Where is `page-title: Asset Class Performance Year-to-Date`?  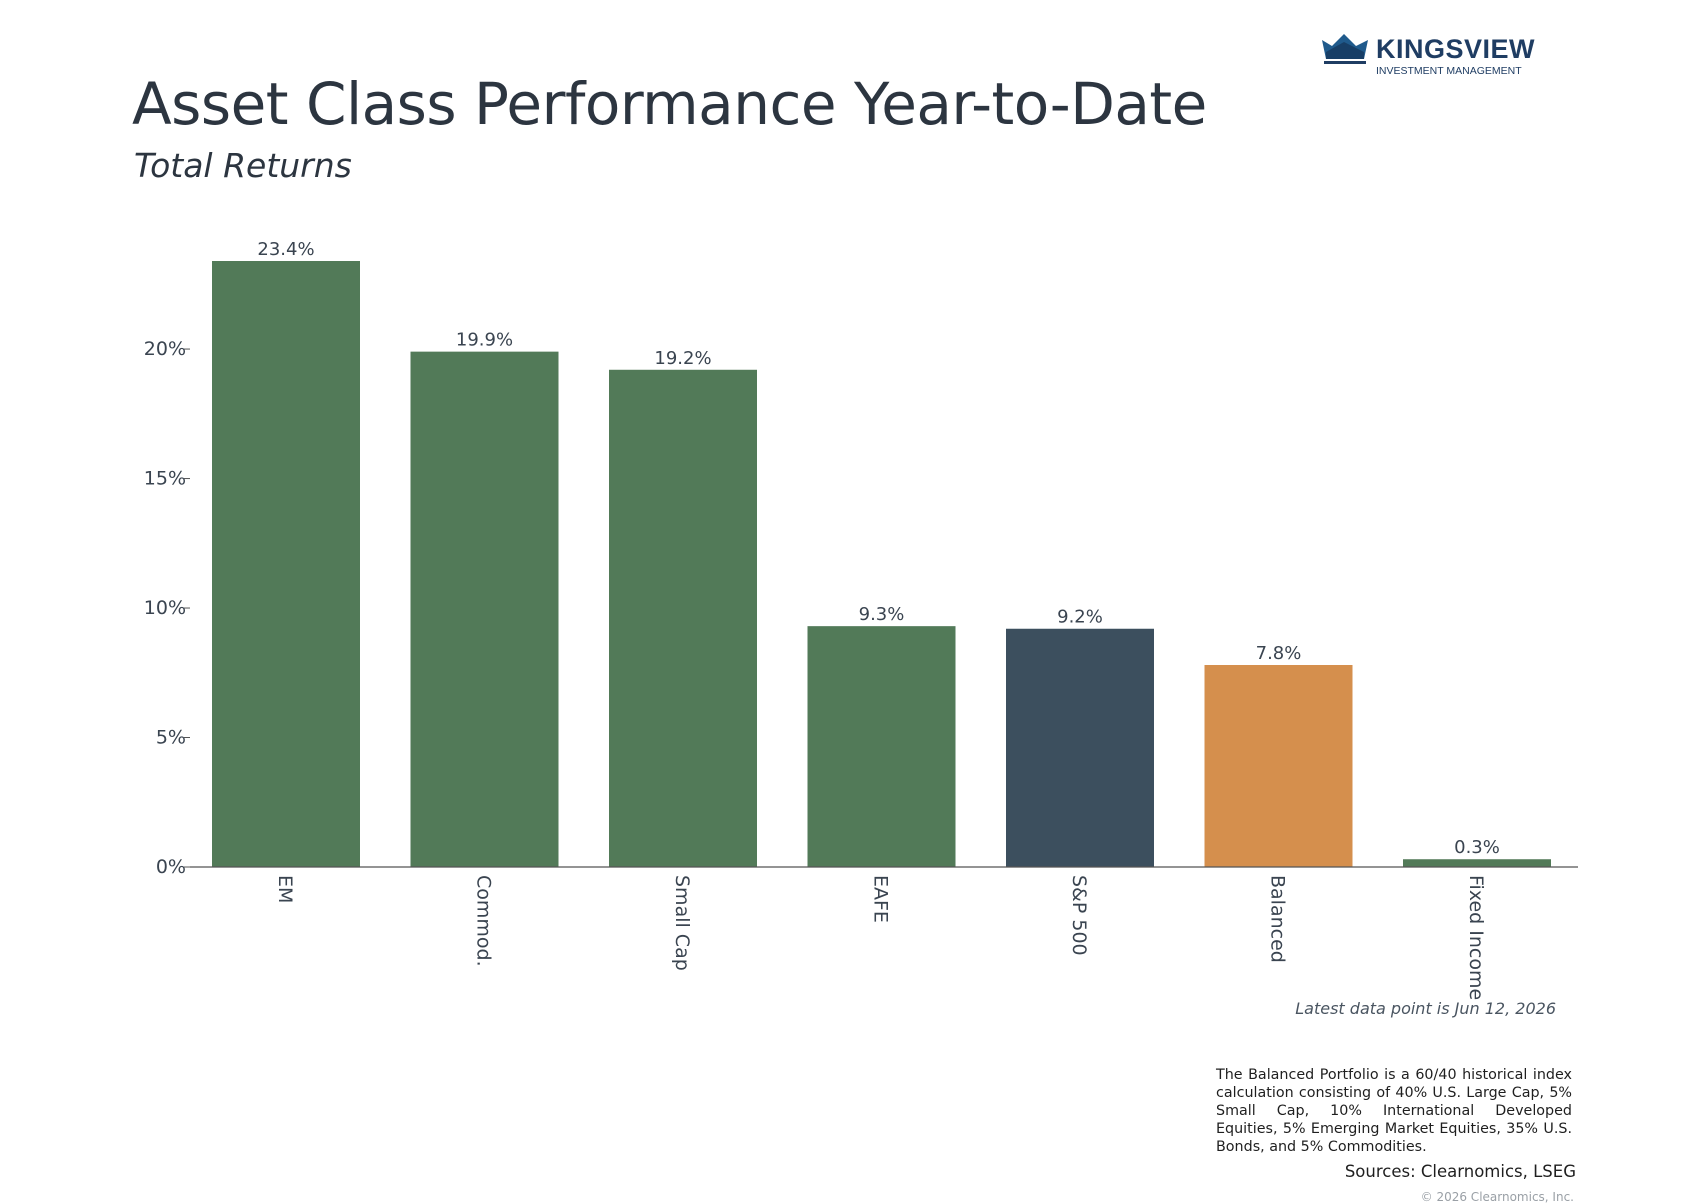 page-title: Asset Class Performance Year-to-Date is located at coordinates (669, 104).